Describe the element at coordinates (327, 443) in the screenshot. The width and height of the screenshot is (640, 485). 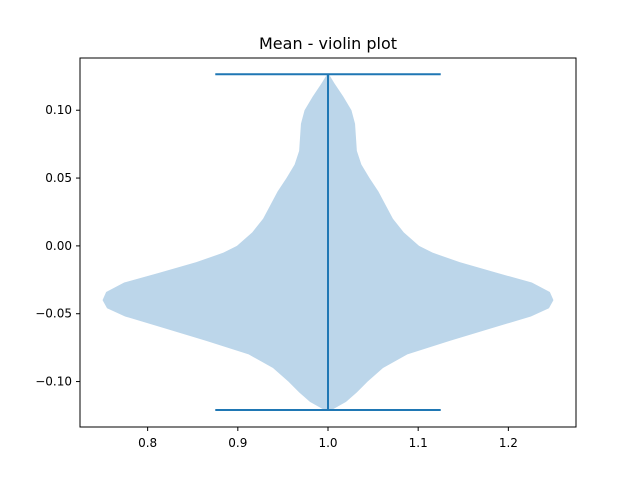
I see `x-tick-label: 1.0` at that location.